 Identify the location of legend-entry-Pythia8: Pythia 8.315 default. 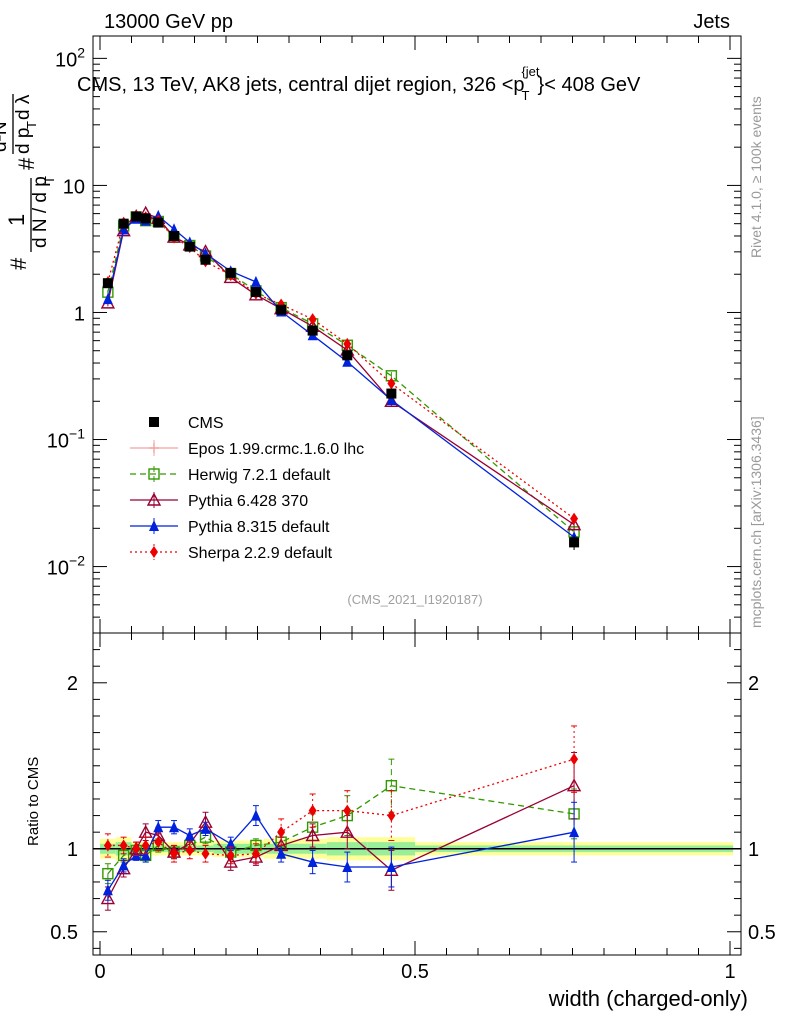
(230, 527).